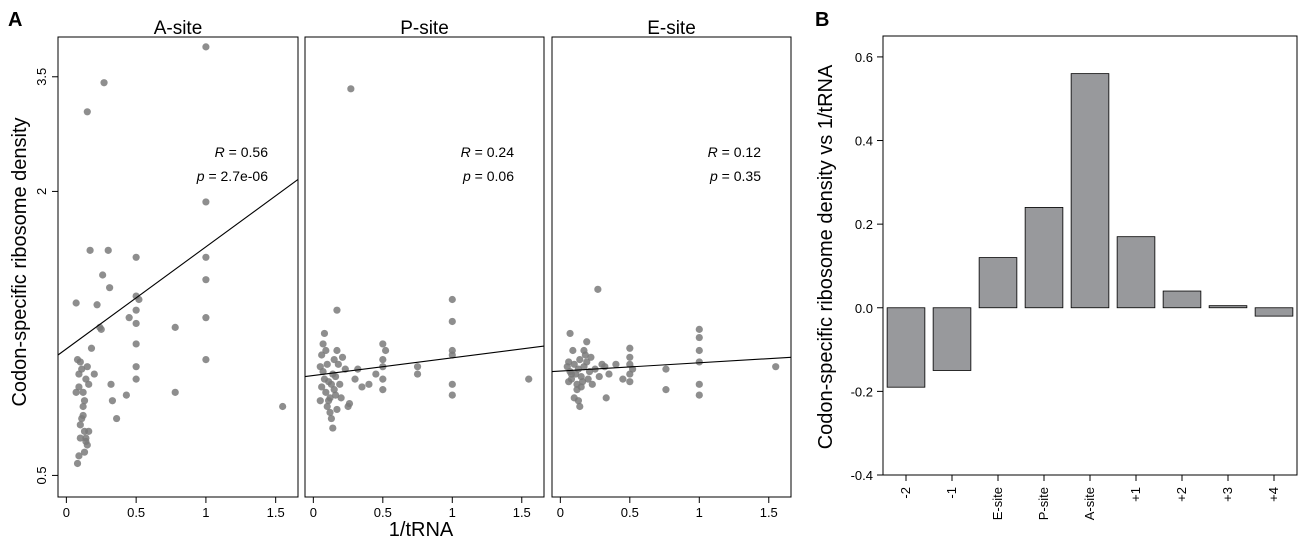 Image resolution: width=1306 pixels, height=540 pixels. What do you see at coordinates (1228, 307) in the screenshot?
I see `bar-+3` at bounding box center [1228, 307].